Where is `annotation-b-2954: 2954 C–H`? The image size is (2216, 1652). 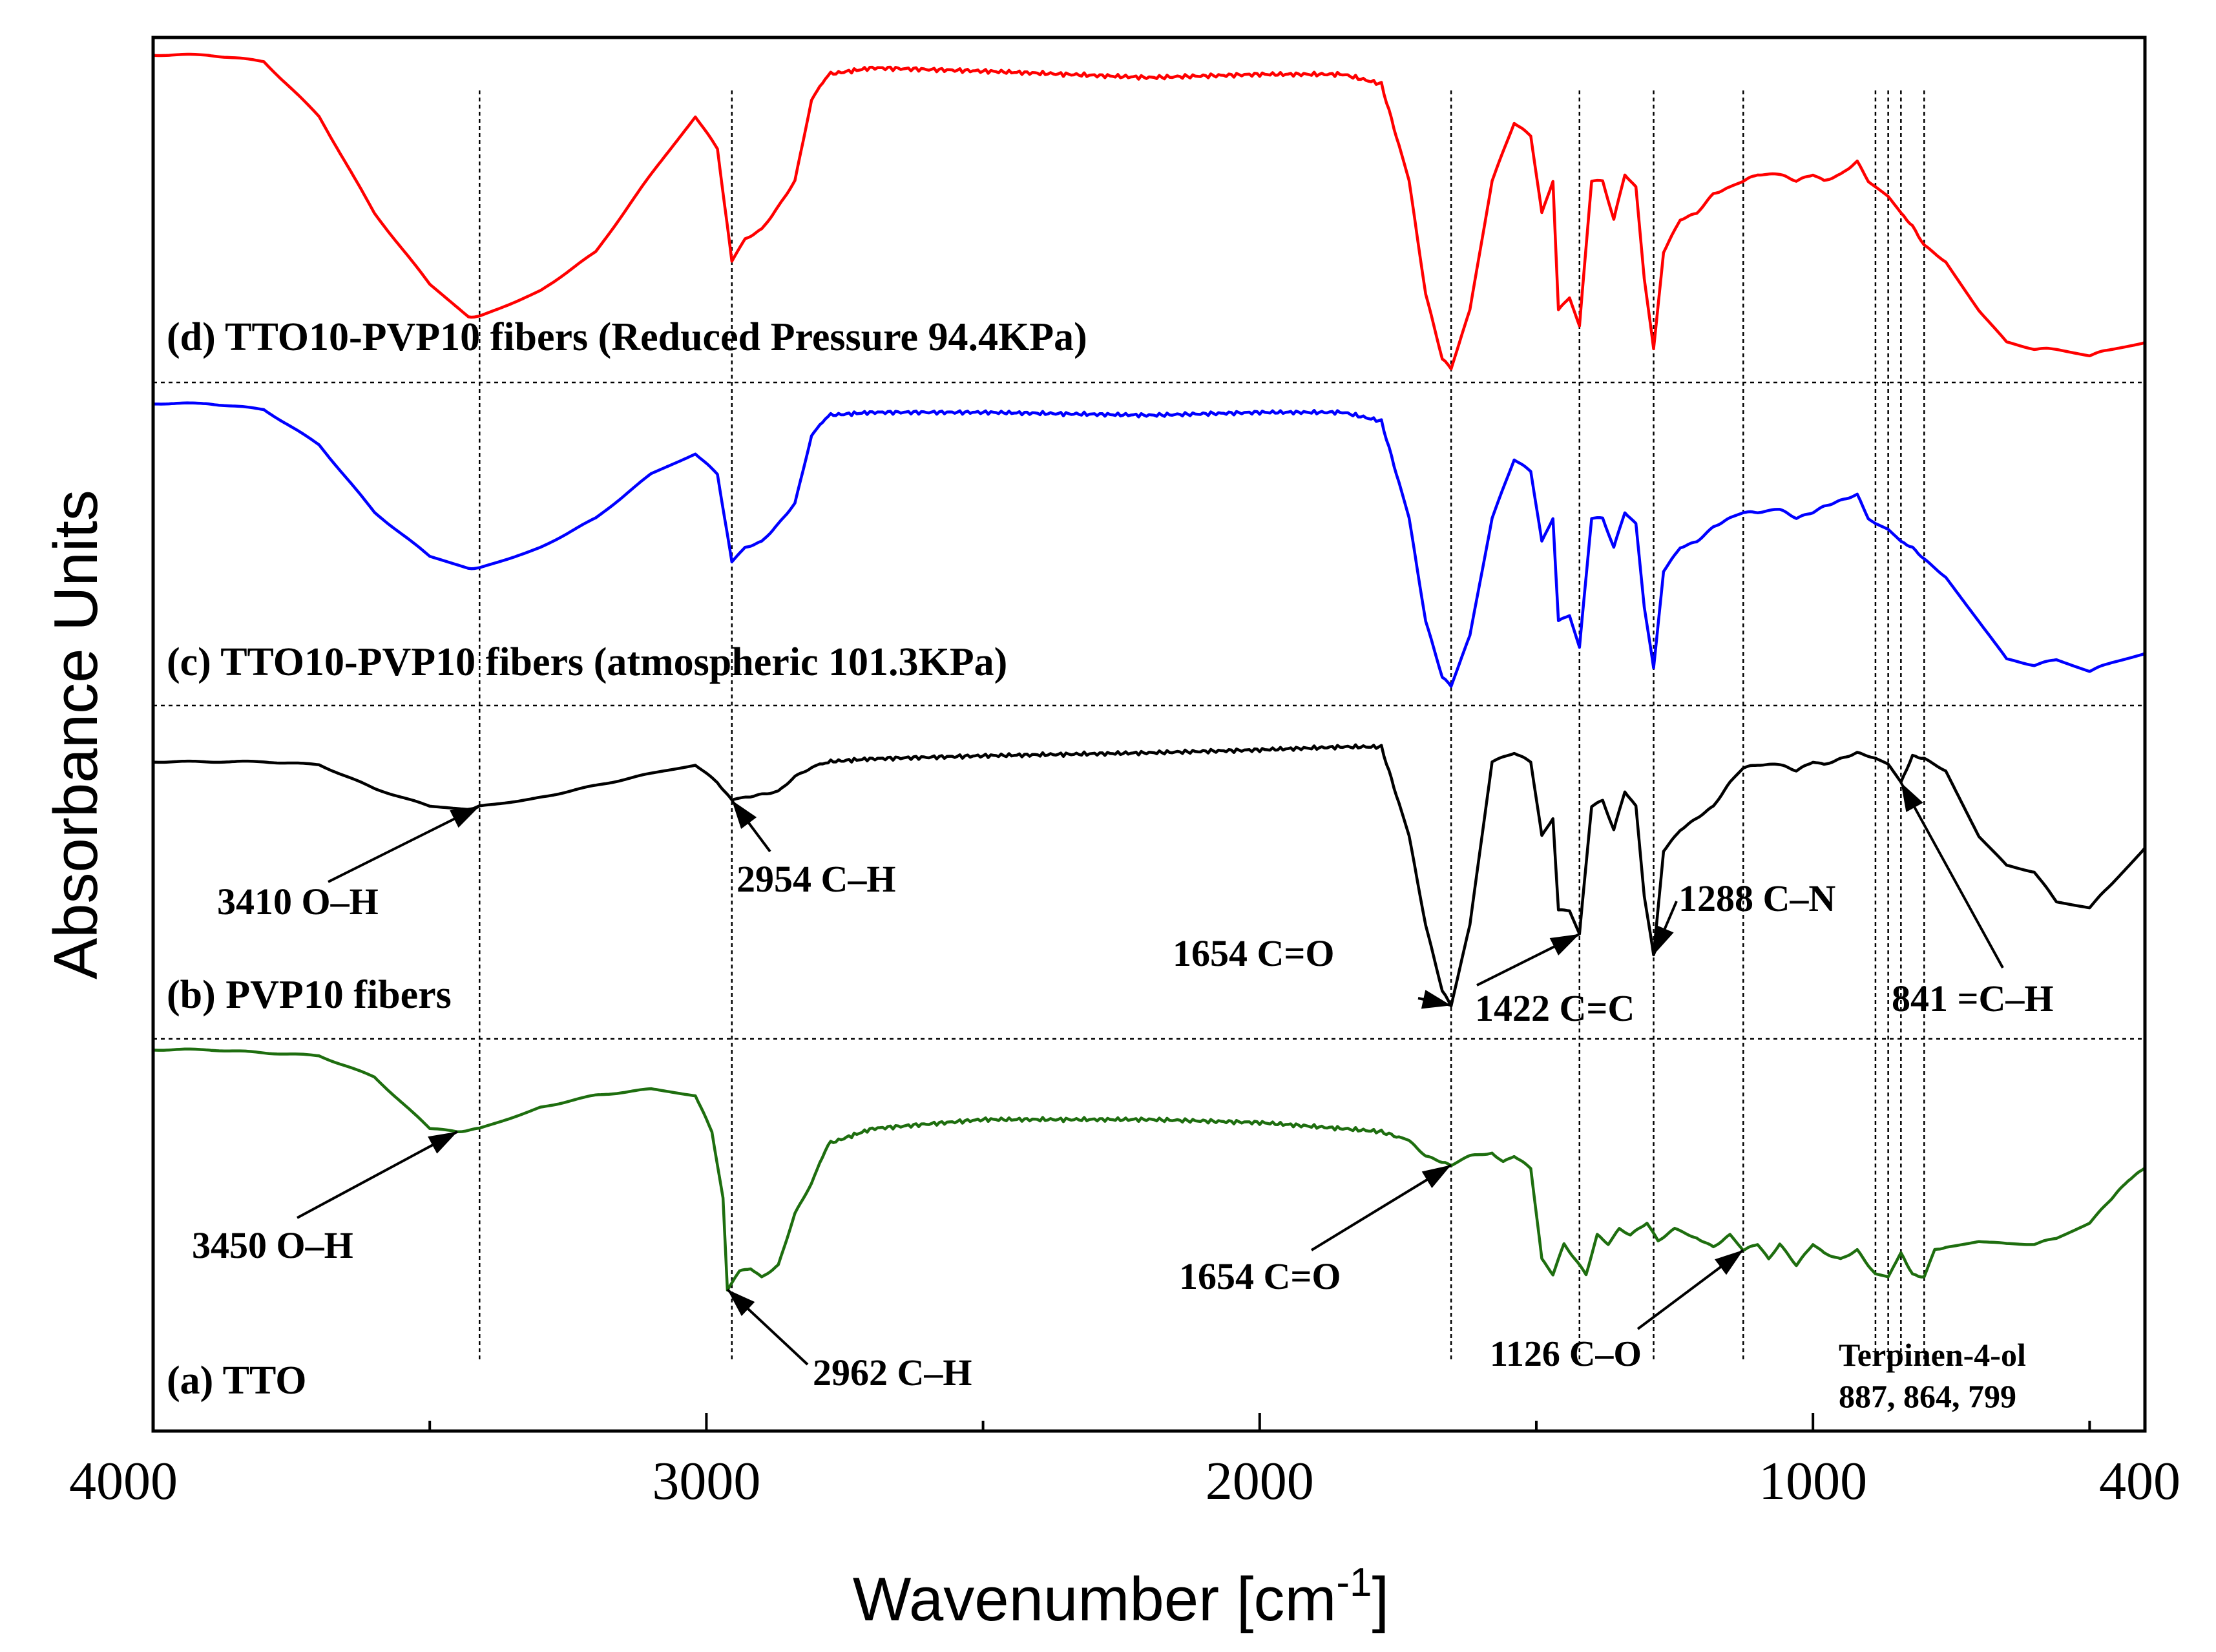 annotation-b-2954: 2954 C–H is located at coordinates (817, 879).